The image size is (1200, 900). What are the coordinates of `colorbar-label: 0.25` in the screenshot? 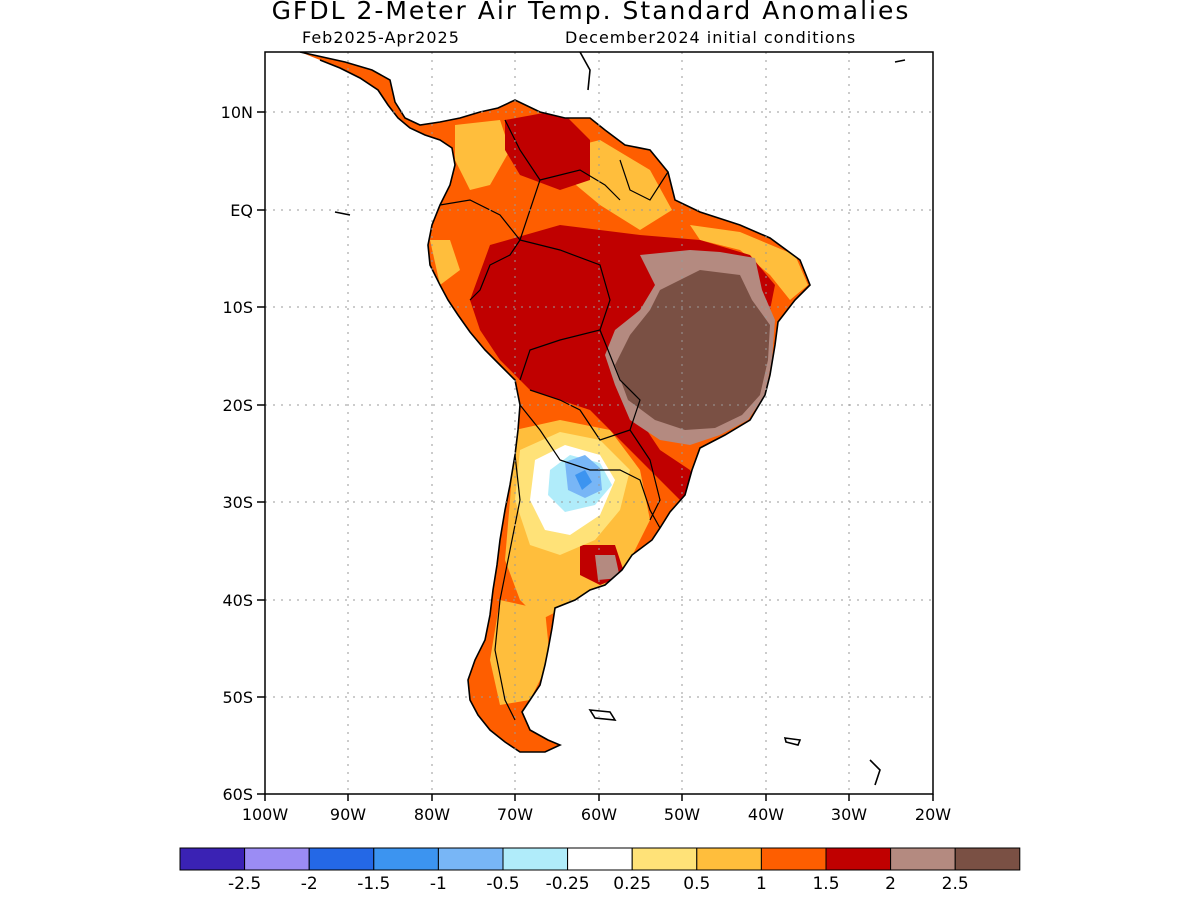 It's located at (632, 884).